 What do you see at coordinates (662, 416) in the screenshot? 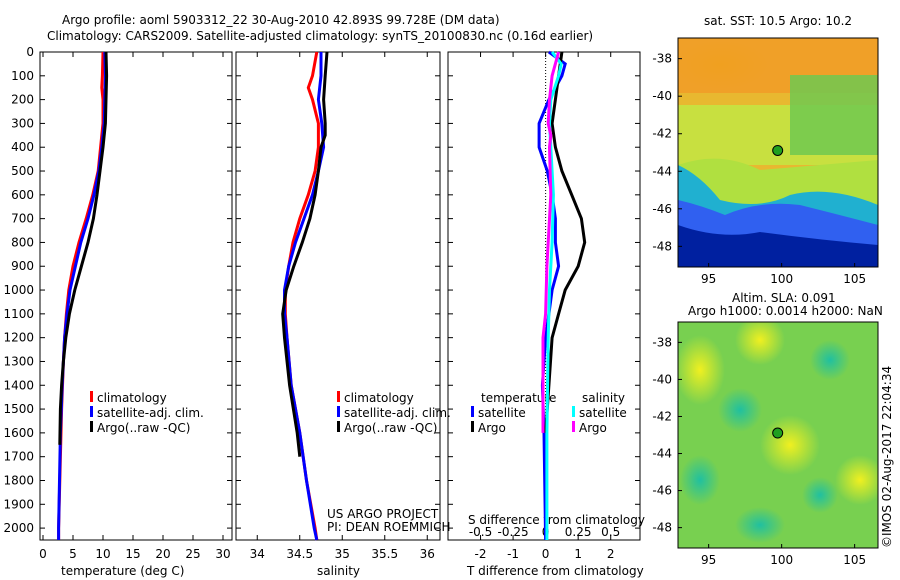
I see `sla_map-lat-label: -42` at bounding box center [662, 416].